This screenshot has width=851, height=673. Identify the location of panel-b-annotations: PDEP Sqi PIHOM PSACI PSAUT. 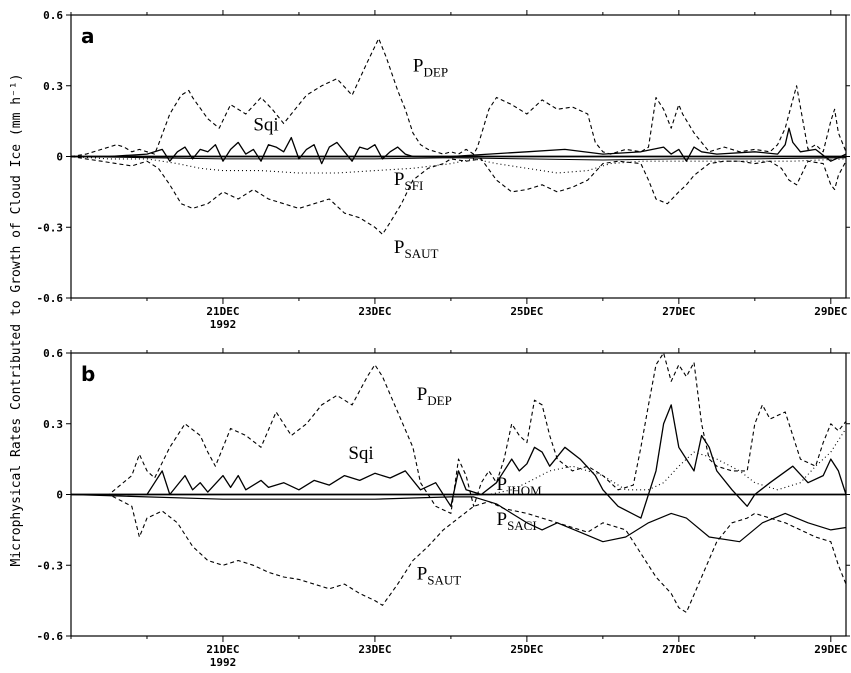
(445, 485).